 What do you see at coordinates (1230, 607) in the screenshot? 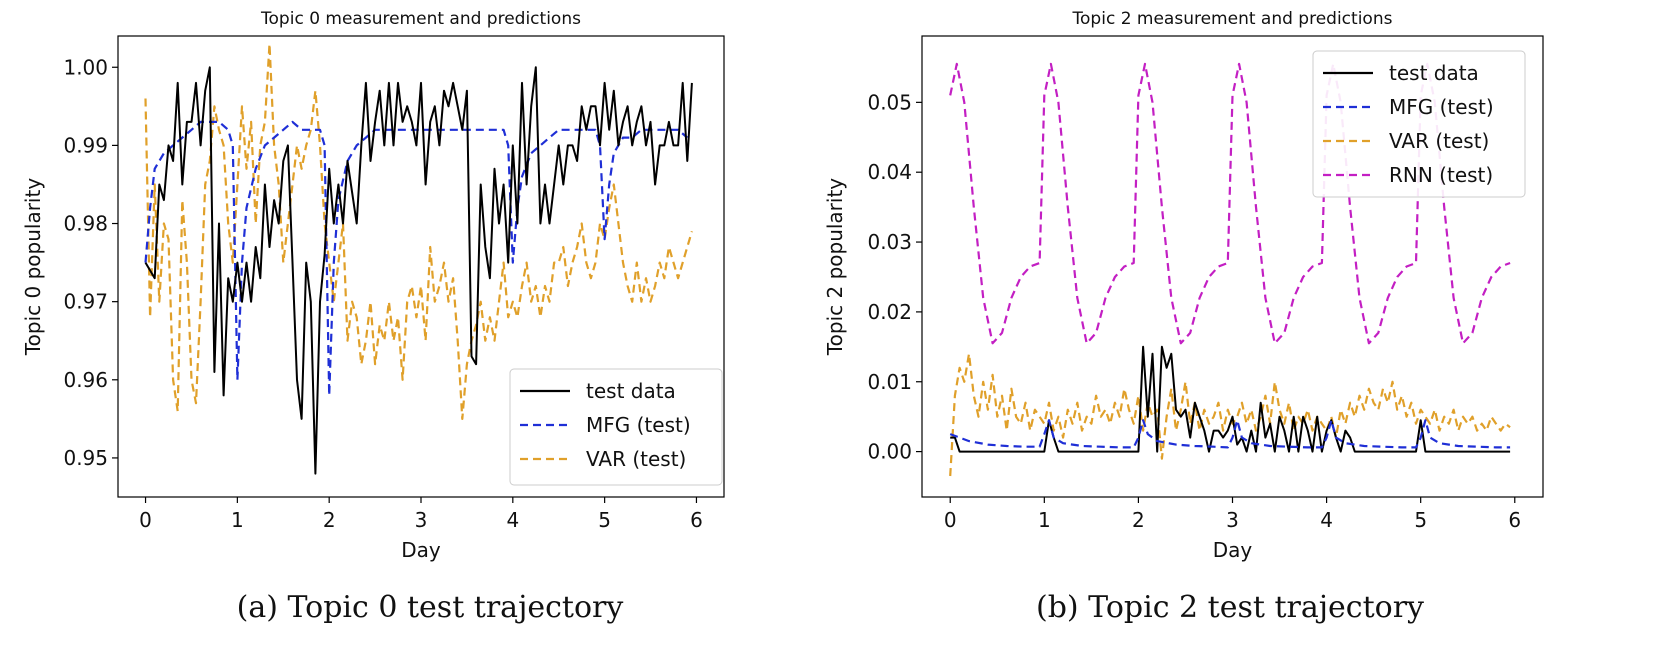
I see `caption-b: (b) Topic 2 test trajectory` at bounding box center [1230, 607].